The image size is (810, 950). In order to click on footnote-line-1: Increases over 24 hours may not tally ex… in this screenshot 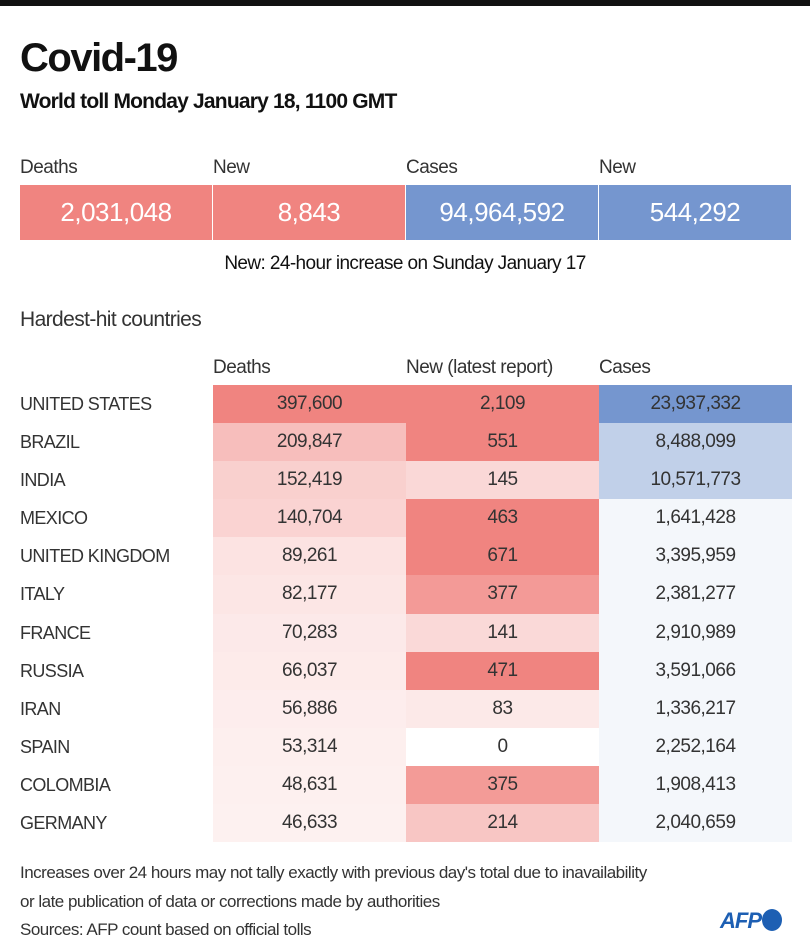, I will do `click(333, 872)`.